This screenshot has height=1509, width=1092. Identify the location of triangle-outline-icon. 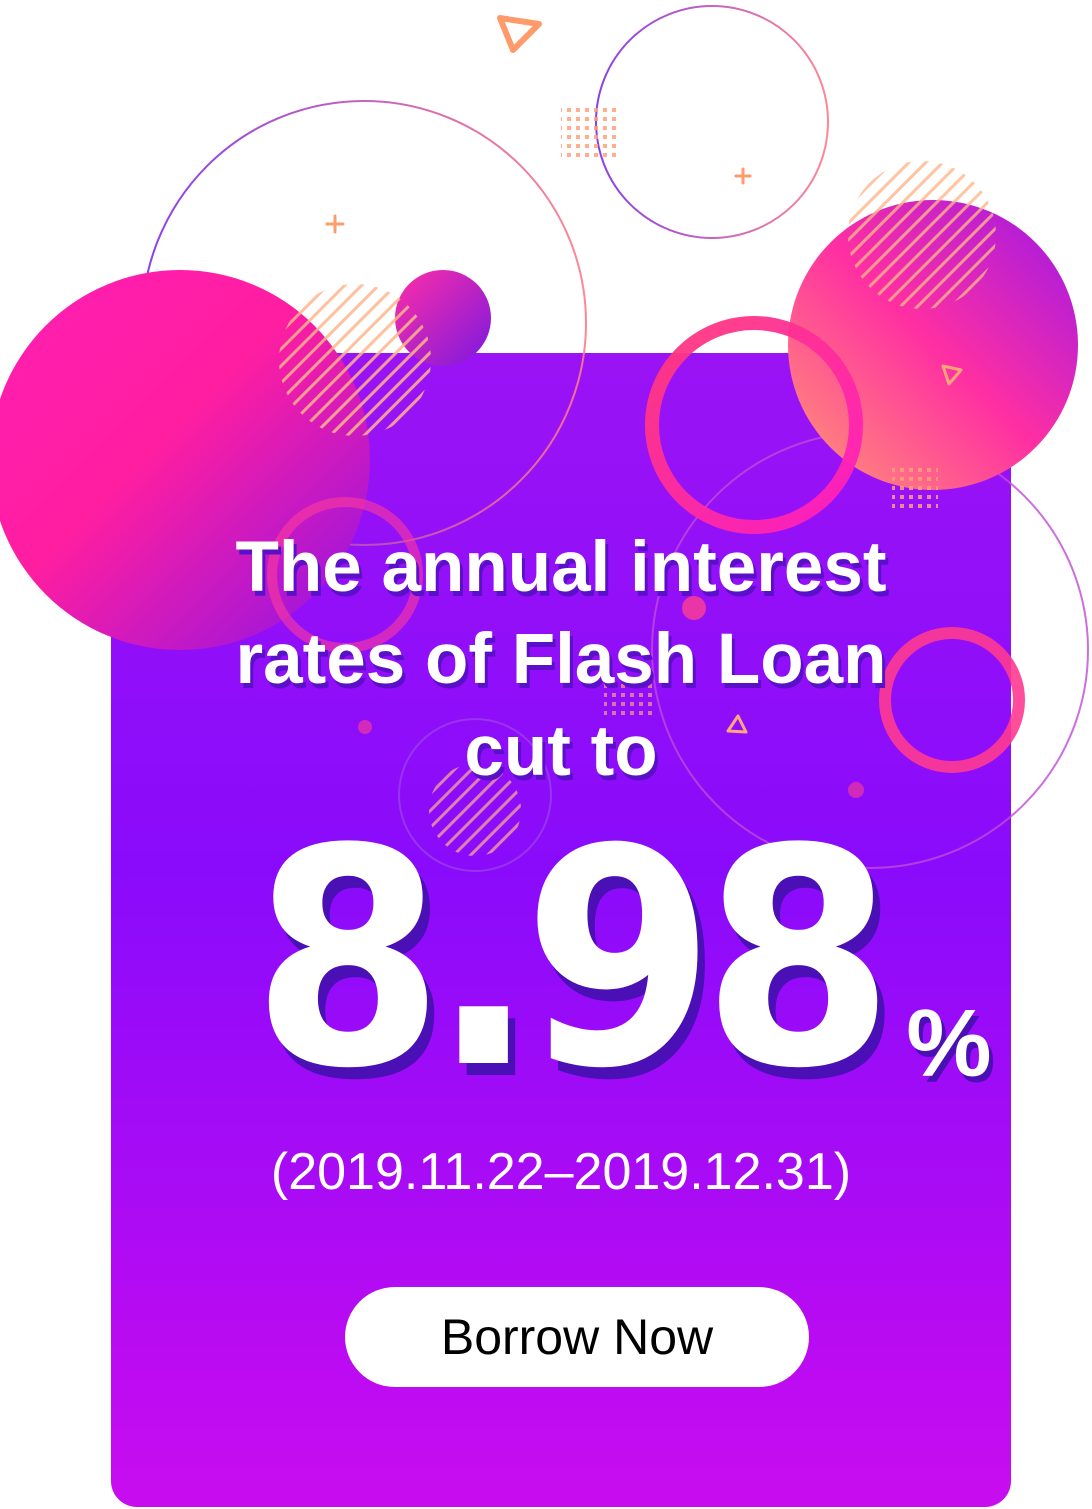
(519, 34).